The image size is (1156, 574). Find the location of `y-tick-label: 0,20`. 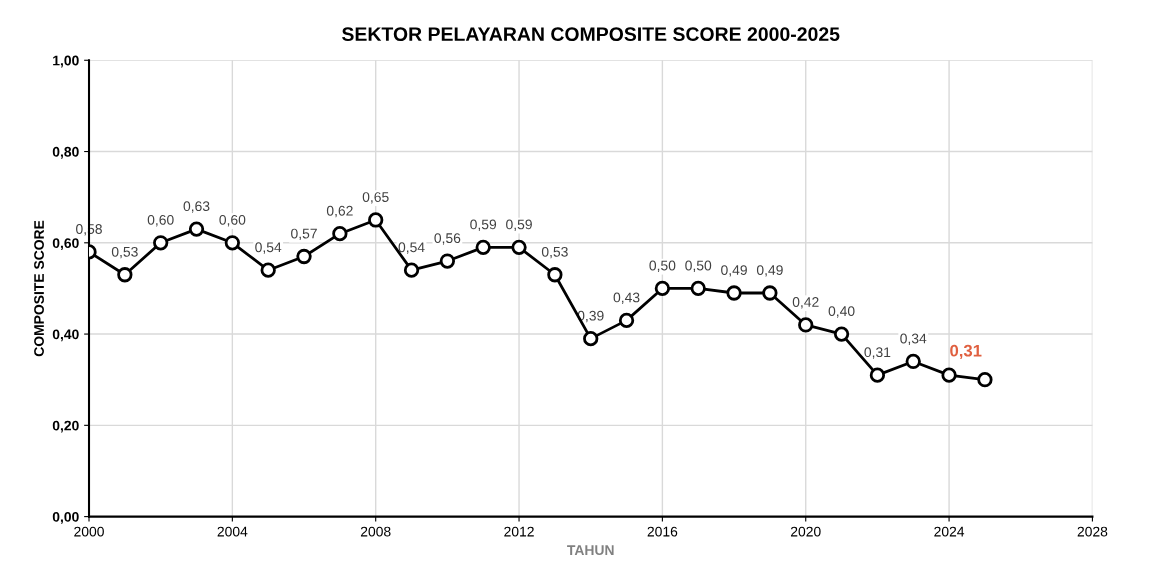

y-tick-label: 0,20 is located at coordinates (65, 426).